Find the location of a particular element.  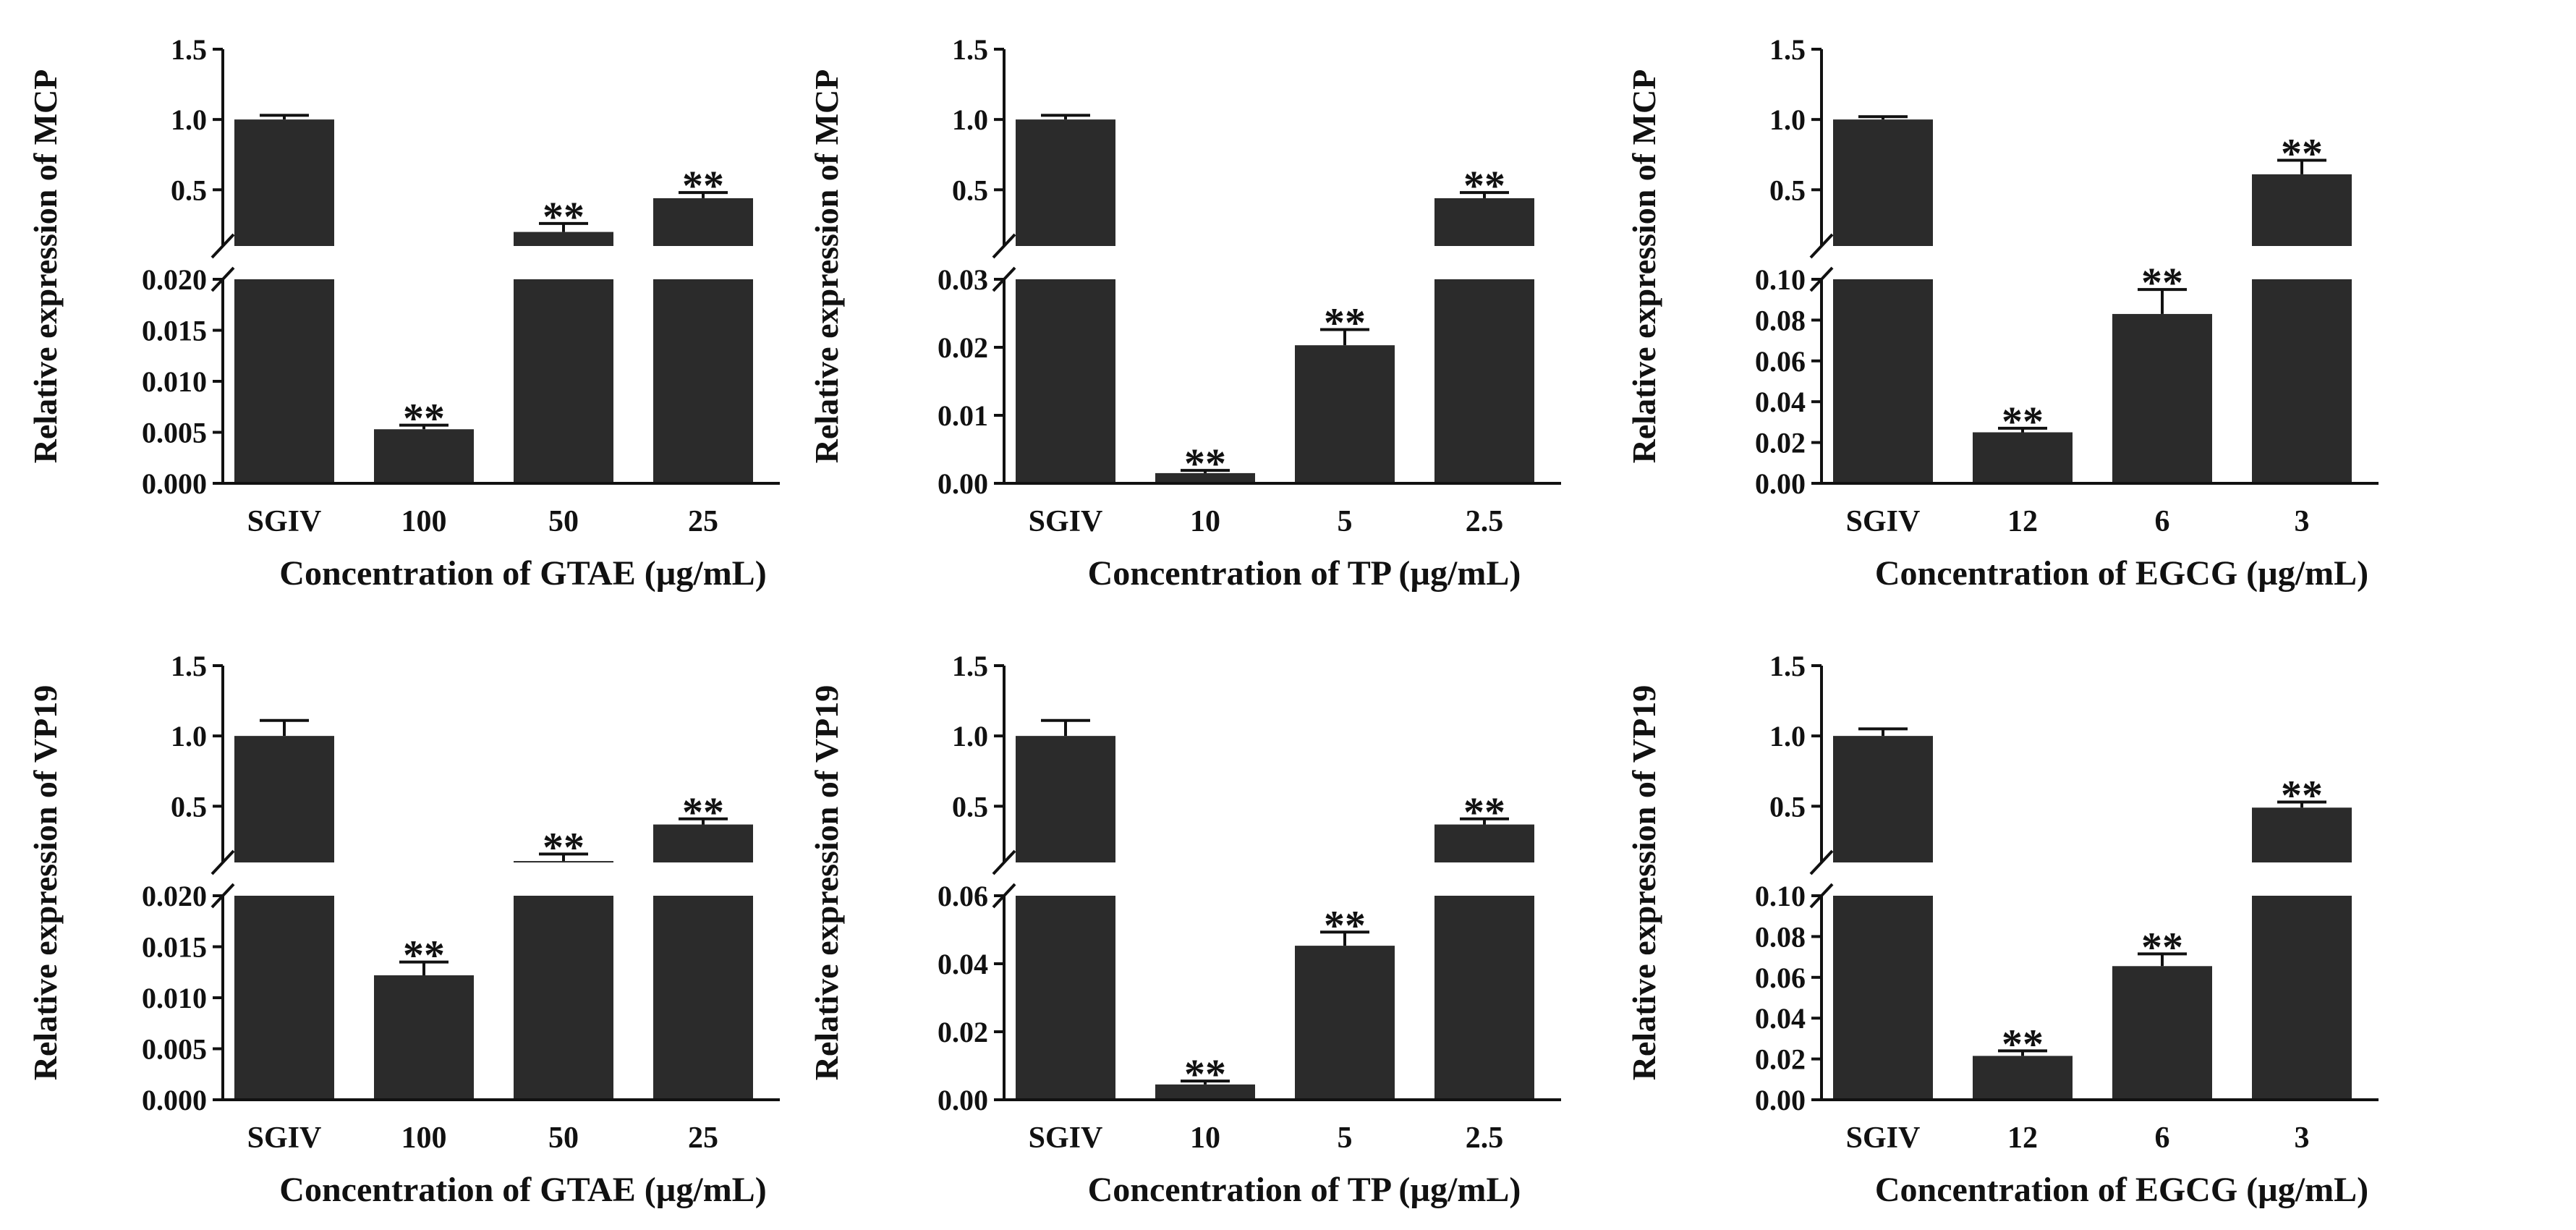

y-tick-label: 0.03 is located at coordinates (963, 279).